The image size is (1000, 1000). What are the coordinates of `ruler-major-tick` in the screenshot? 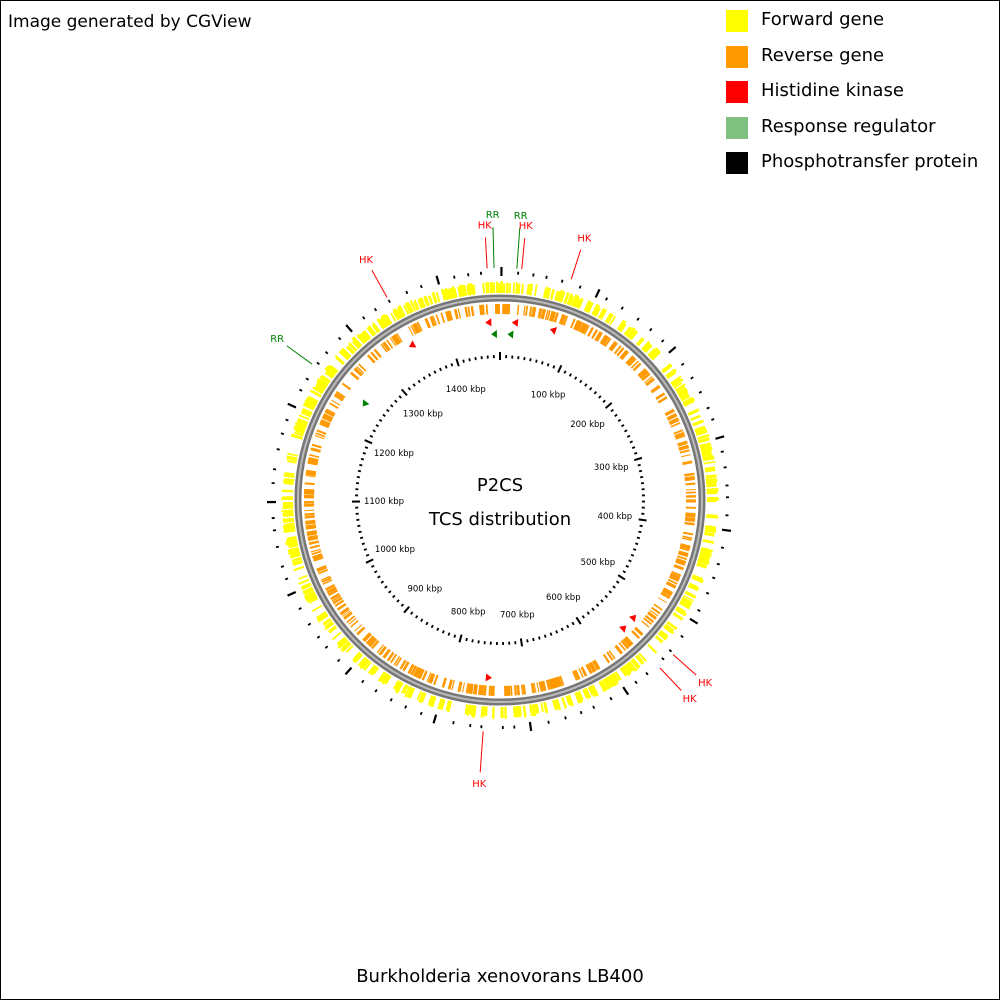 It's located at (460, 638).